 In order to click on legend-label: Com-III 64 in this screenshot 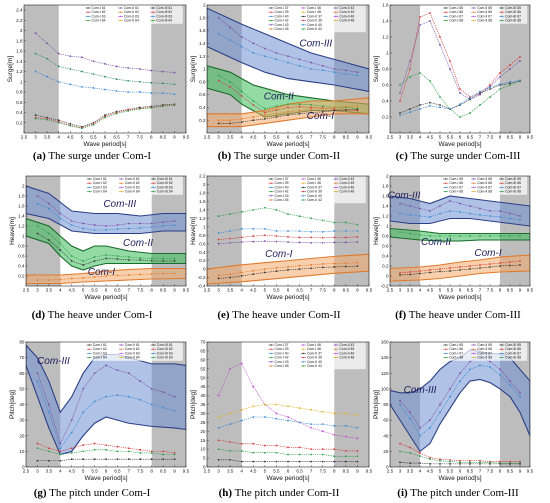, I will do `click(165, 358)`.